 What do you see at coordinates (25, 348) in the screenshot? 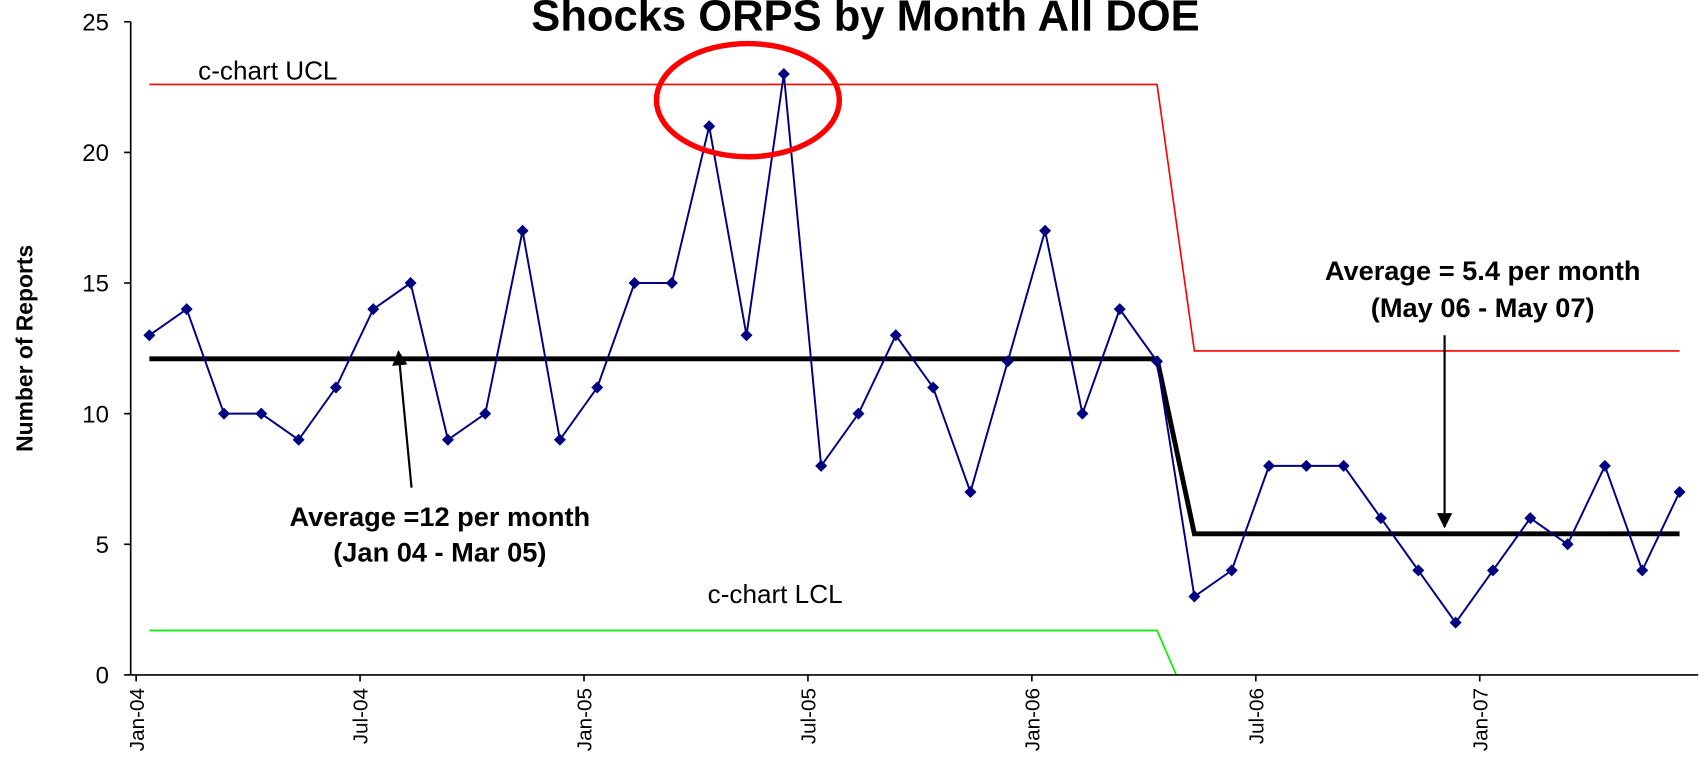
I see `y-axis-label: Number of Reports` at bounding box center [25, 348].